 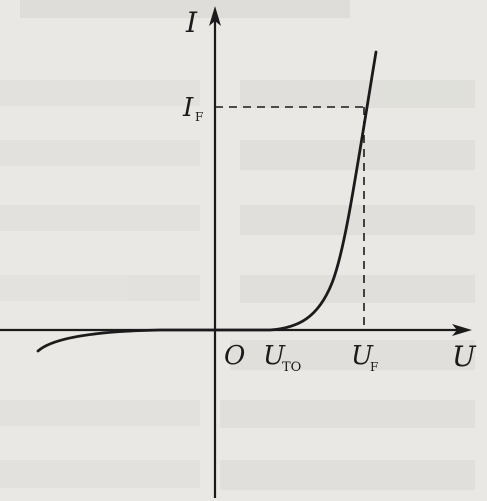 What do you see at coordinates (191, 22) in the screenshot?
I see `y-axis-label: I` at bounding box center [191, 22].